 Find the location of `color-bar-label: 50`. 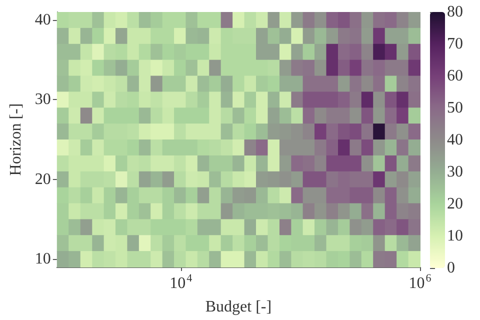

color-bar-label: 50 is located at coordinates (455, 108).